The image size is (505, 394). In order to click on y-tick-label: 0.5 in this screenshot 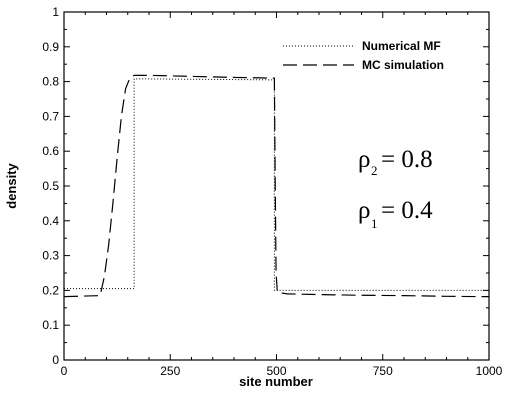, I will do `click(50, 186)`.